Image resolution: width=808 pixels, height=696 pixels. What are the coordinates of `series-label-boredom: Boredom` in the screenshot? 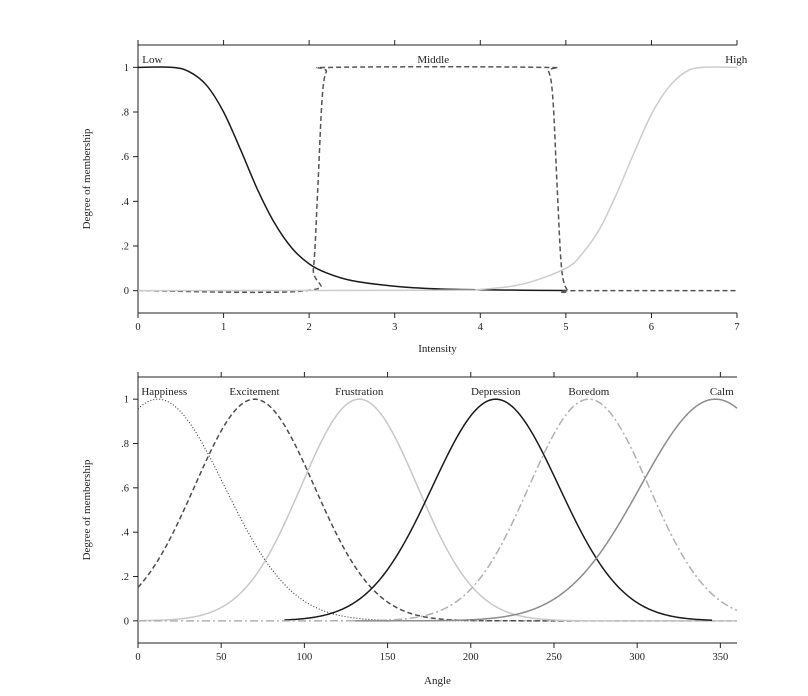 It's located at (588, 392).